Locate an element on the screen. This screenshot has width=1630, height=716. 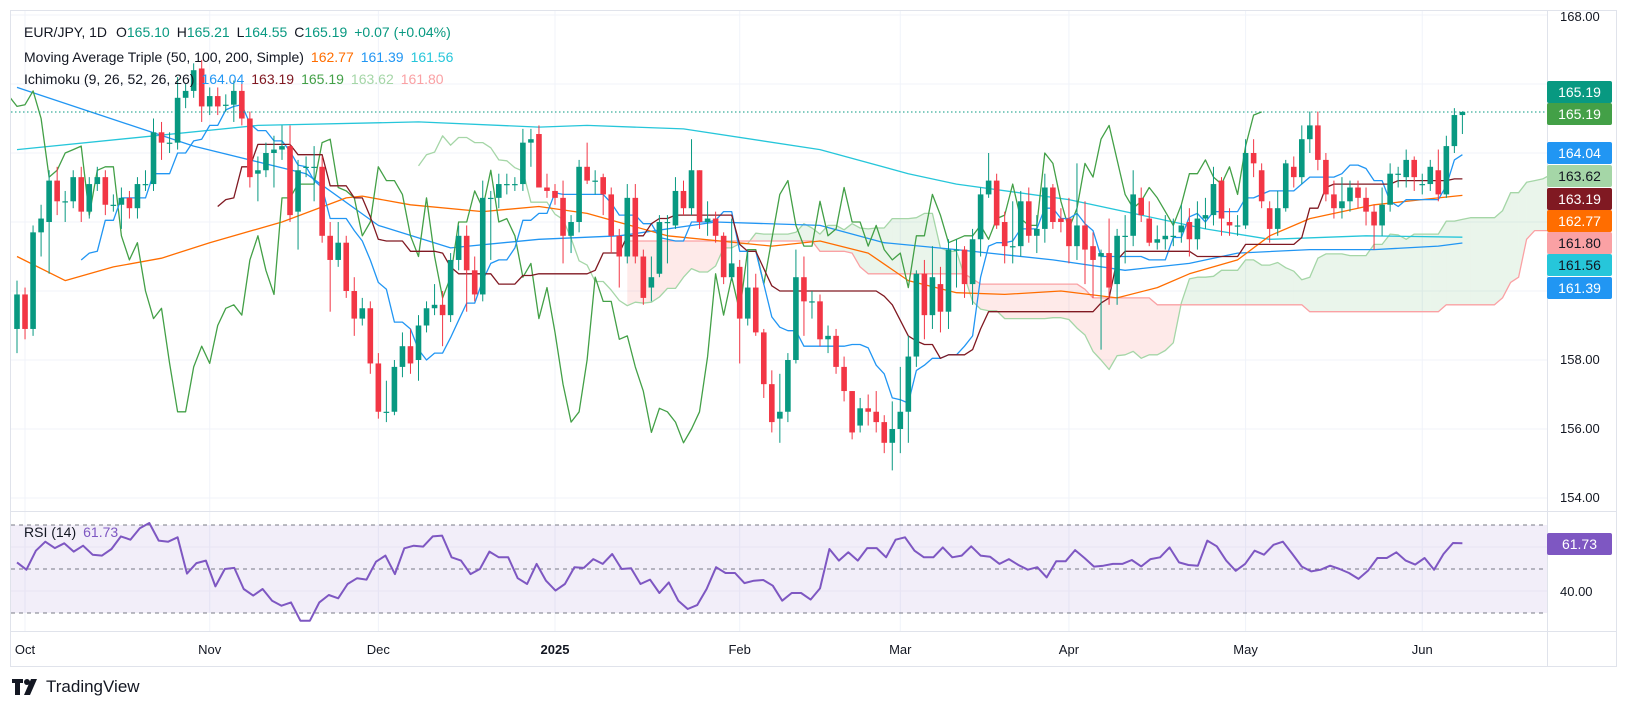
symbol-title: EUR/JPY, 1D is located at coordinates (65, 32).